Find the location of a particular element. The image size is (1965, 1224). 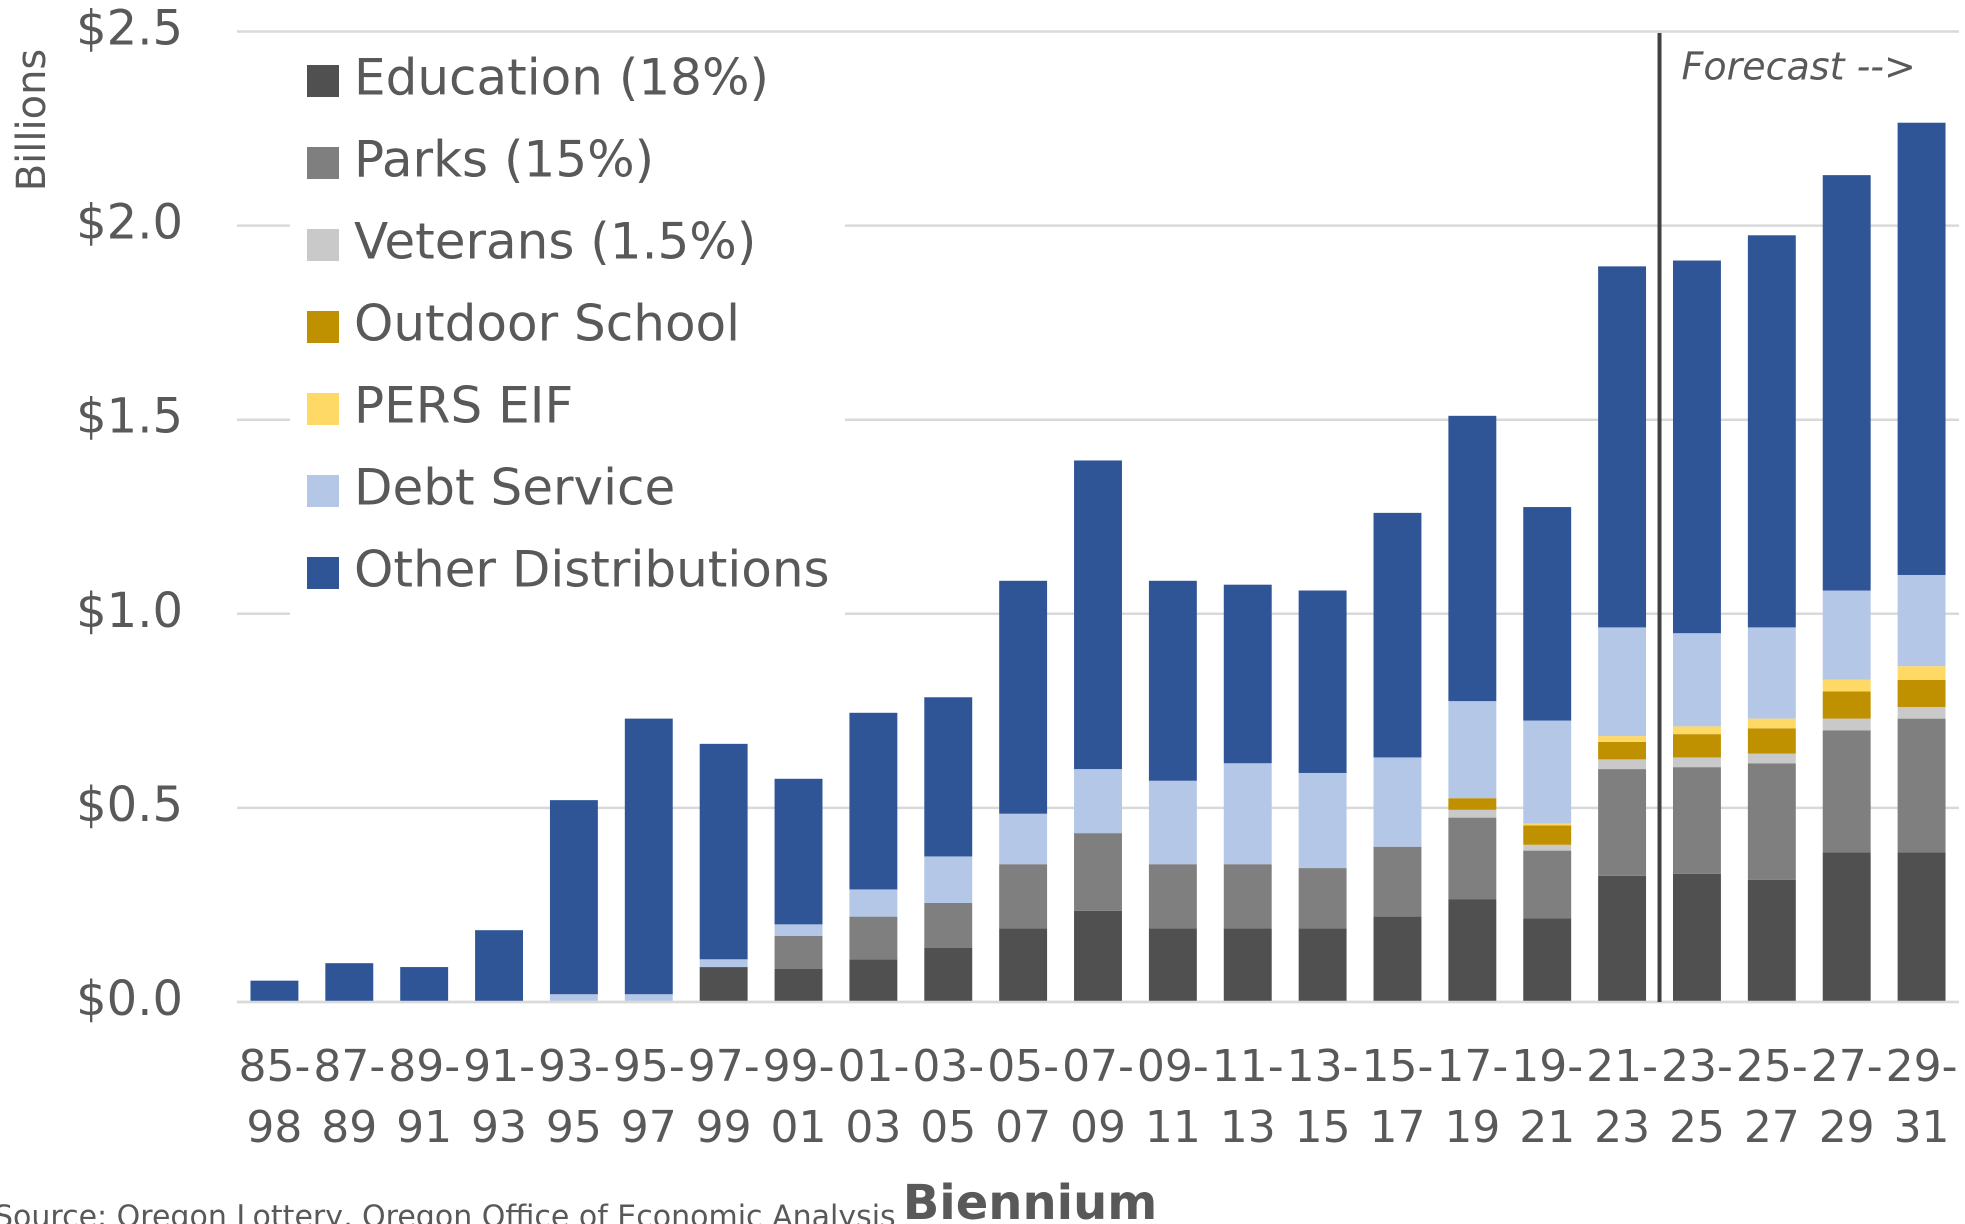

legend-label: Other Distributions is located at coordinates (592, 570).